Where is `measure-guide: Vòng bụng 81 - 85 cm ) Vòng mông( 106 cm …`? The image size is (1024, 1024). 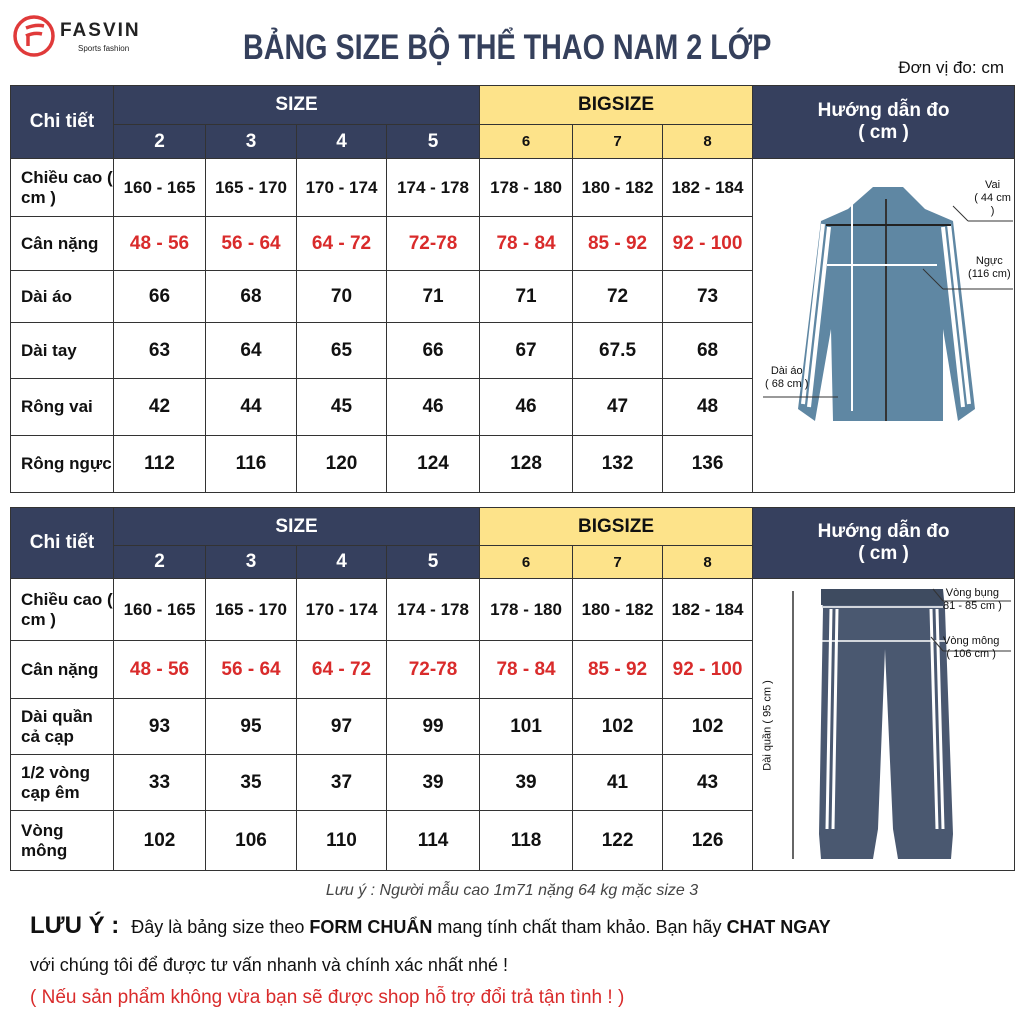
measure-guide: Vòng bụng 81 - 85 cm ) Vòng mông( 106 cm … is located at coordinates (884, 724).